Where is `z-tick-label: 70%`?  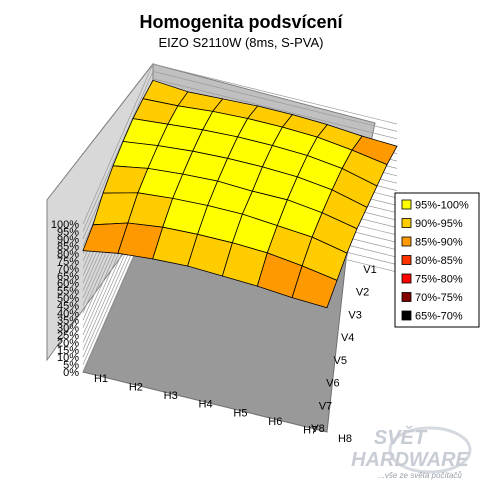
z-tick-label: 70% is located at coordinates (68, 269).